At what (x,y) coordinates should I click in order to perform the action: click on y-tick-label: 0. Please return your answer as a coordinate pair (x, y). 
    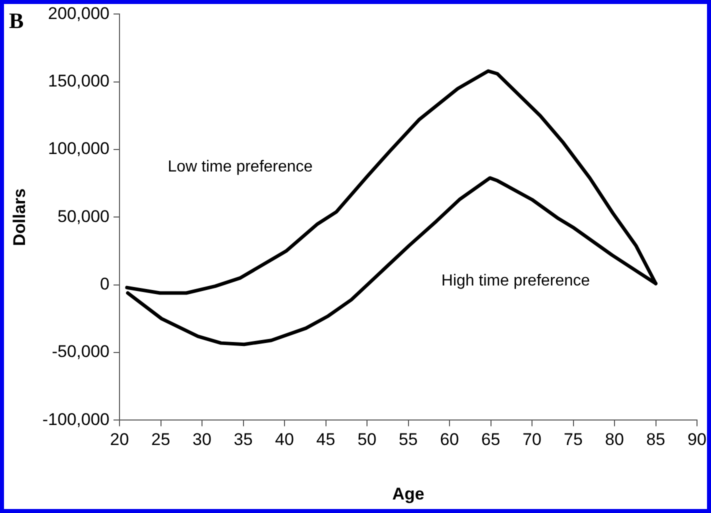
    Looking at the image, I should click on (105, 284).